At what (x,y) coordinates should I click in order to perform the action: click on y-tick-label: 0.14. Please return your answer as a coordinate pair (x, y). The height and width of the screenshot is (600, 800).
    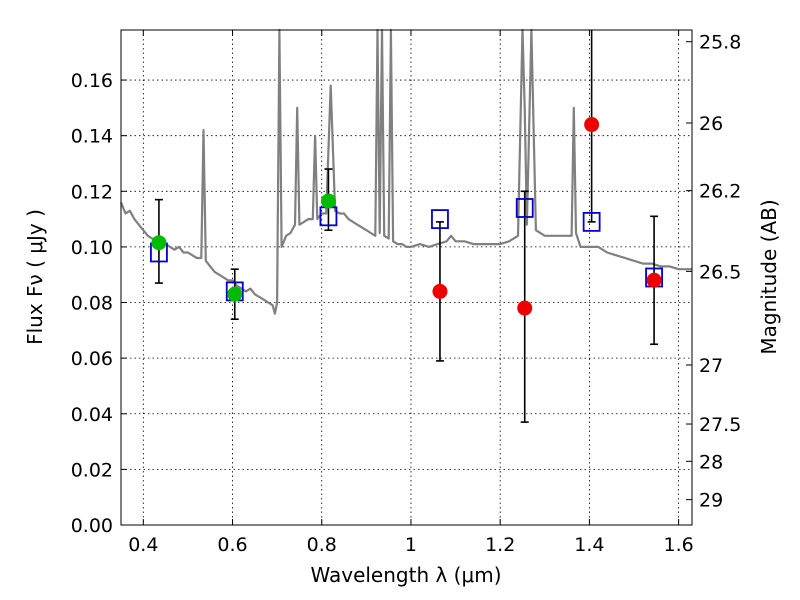
    Looking at the image, I should click on (92, 137).